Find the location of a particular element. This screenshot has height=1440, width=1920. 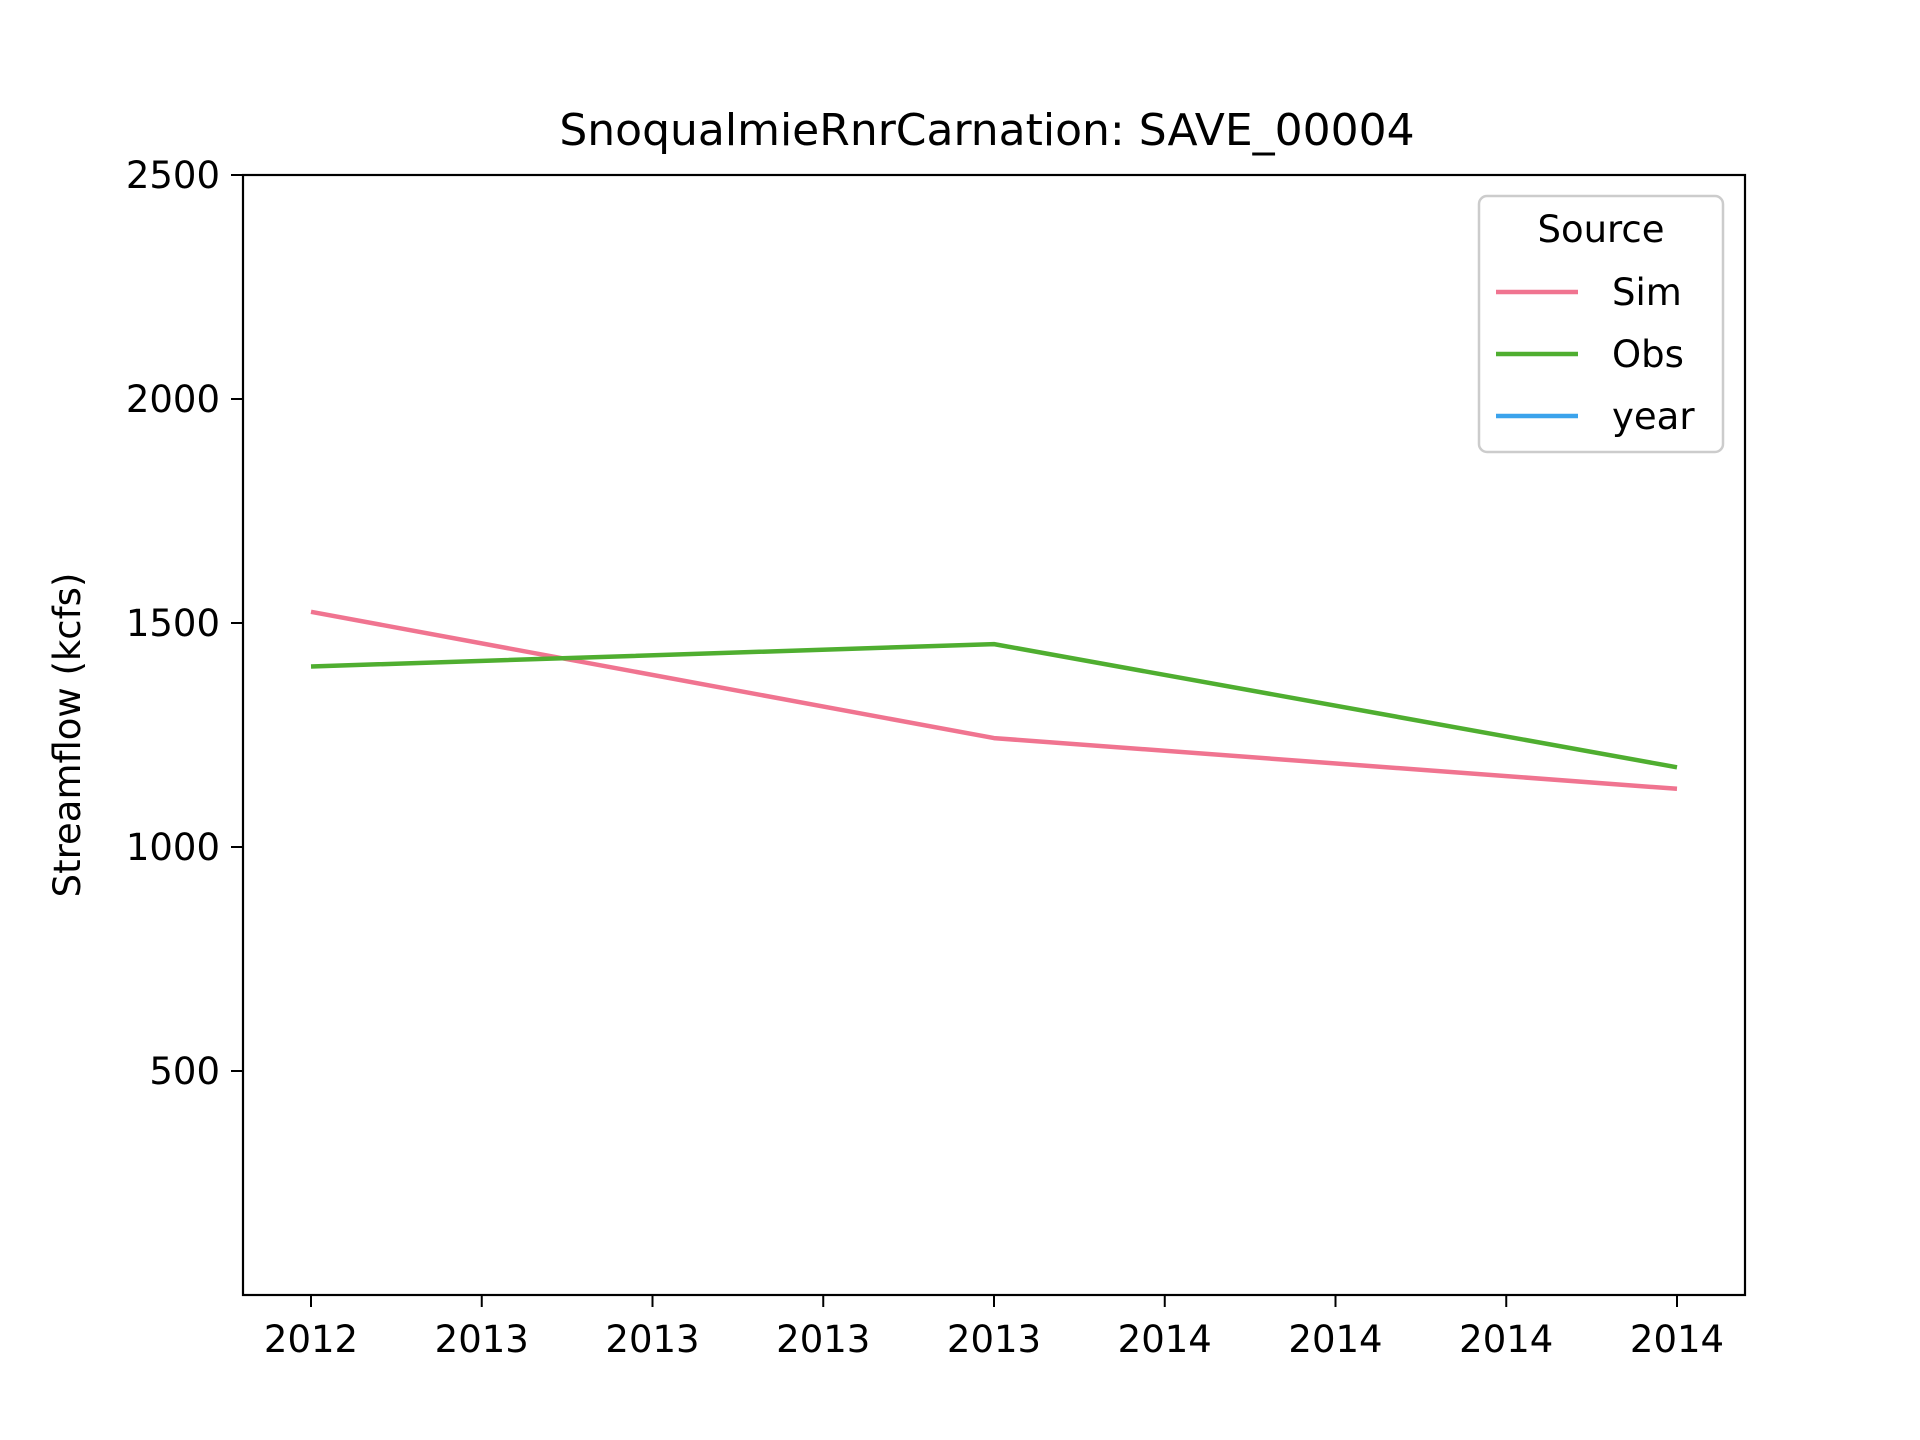

y-axis-label: Streamflow (kcfs) is located at coordinates (67, 735).